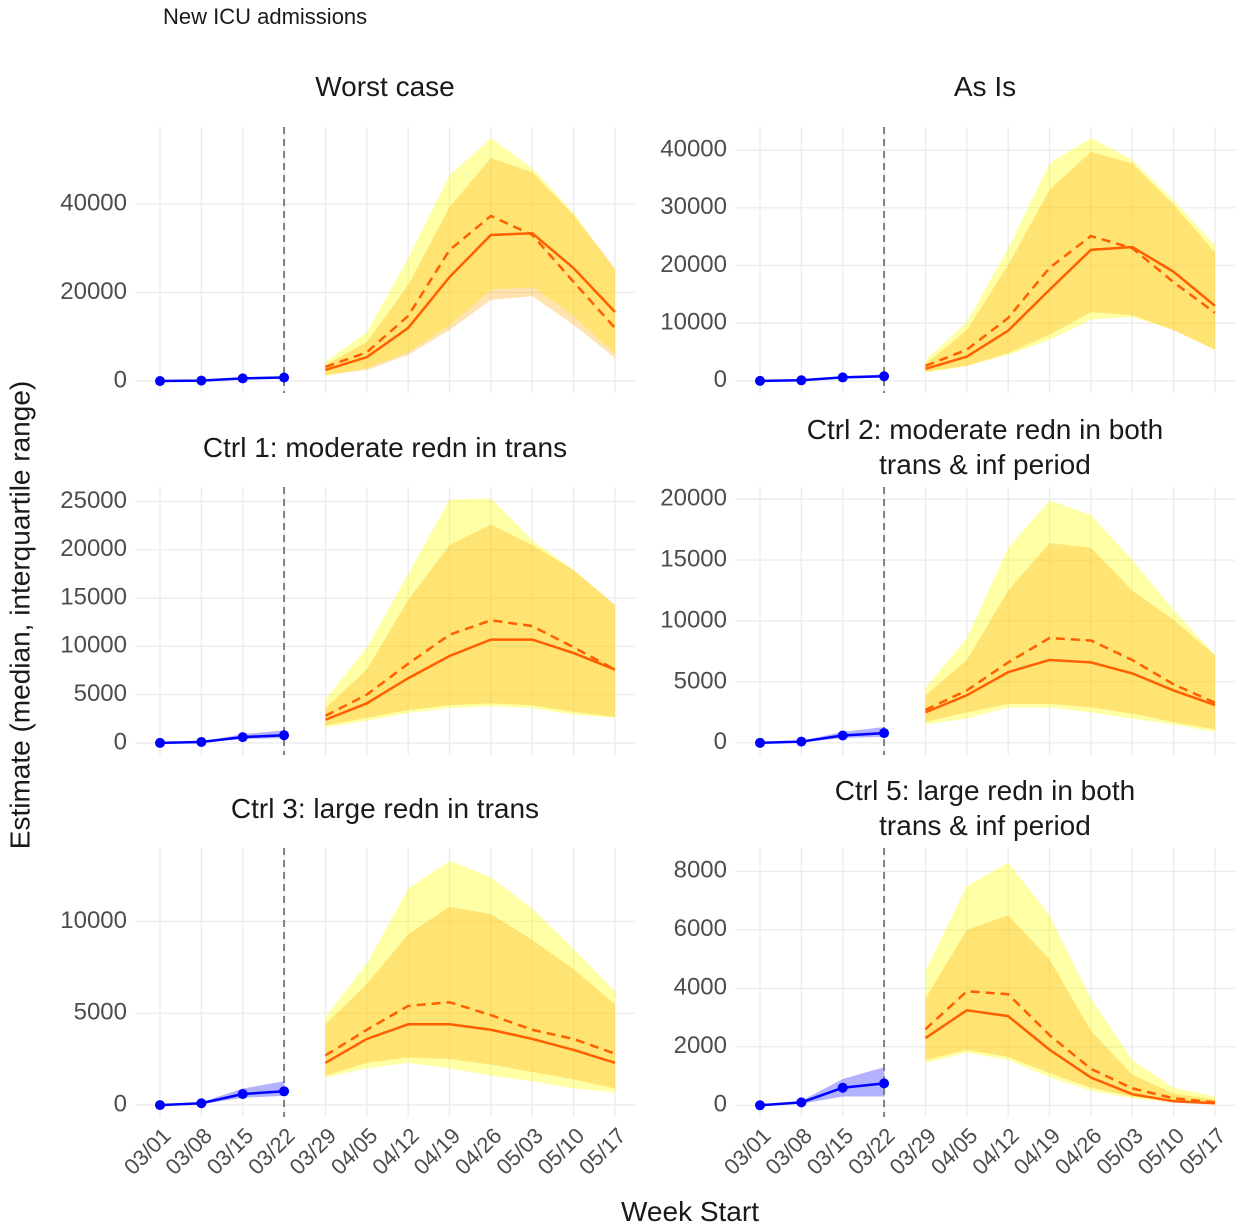  Describe the element at coordinates (93, 500) in the screenshot. I see `y-tick-label: 25000` at that location.